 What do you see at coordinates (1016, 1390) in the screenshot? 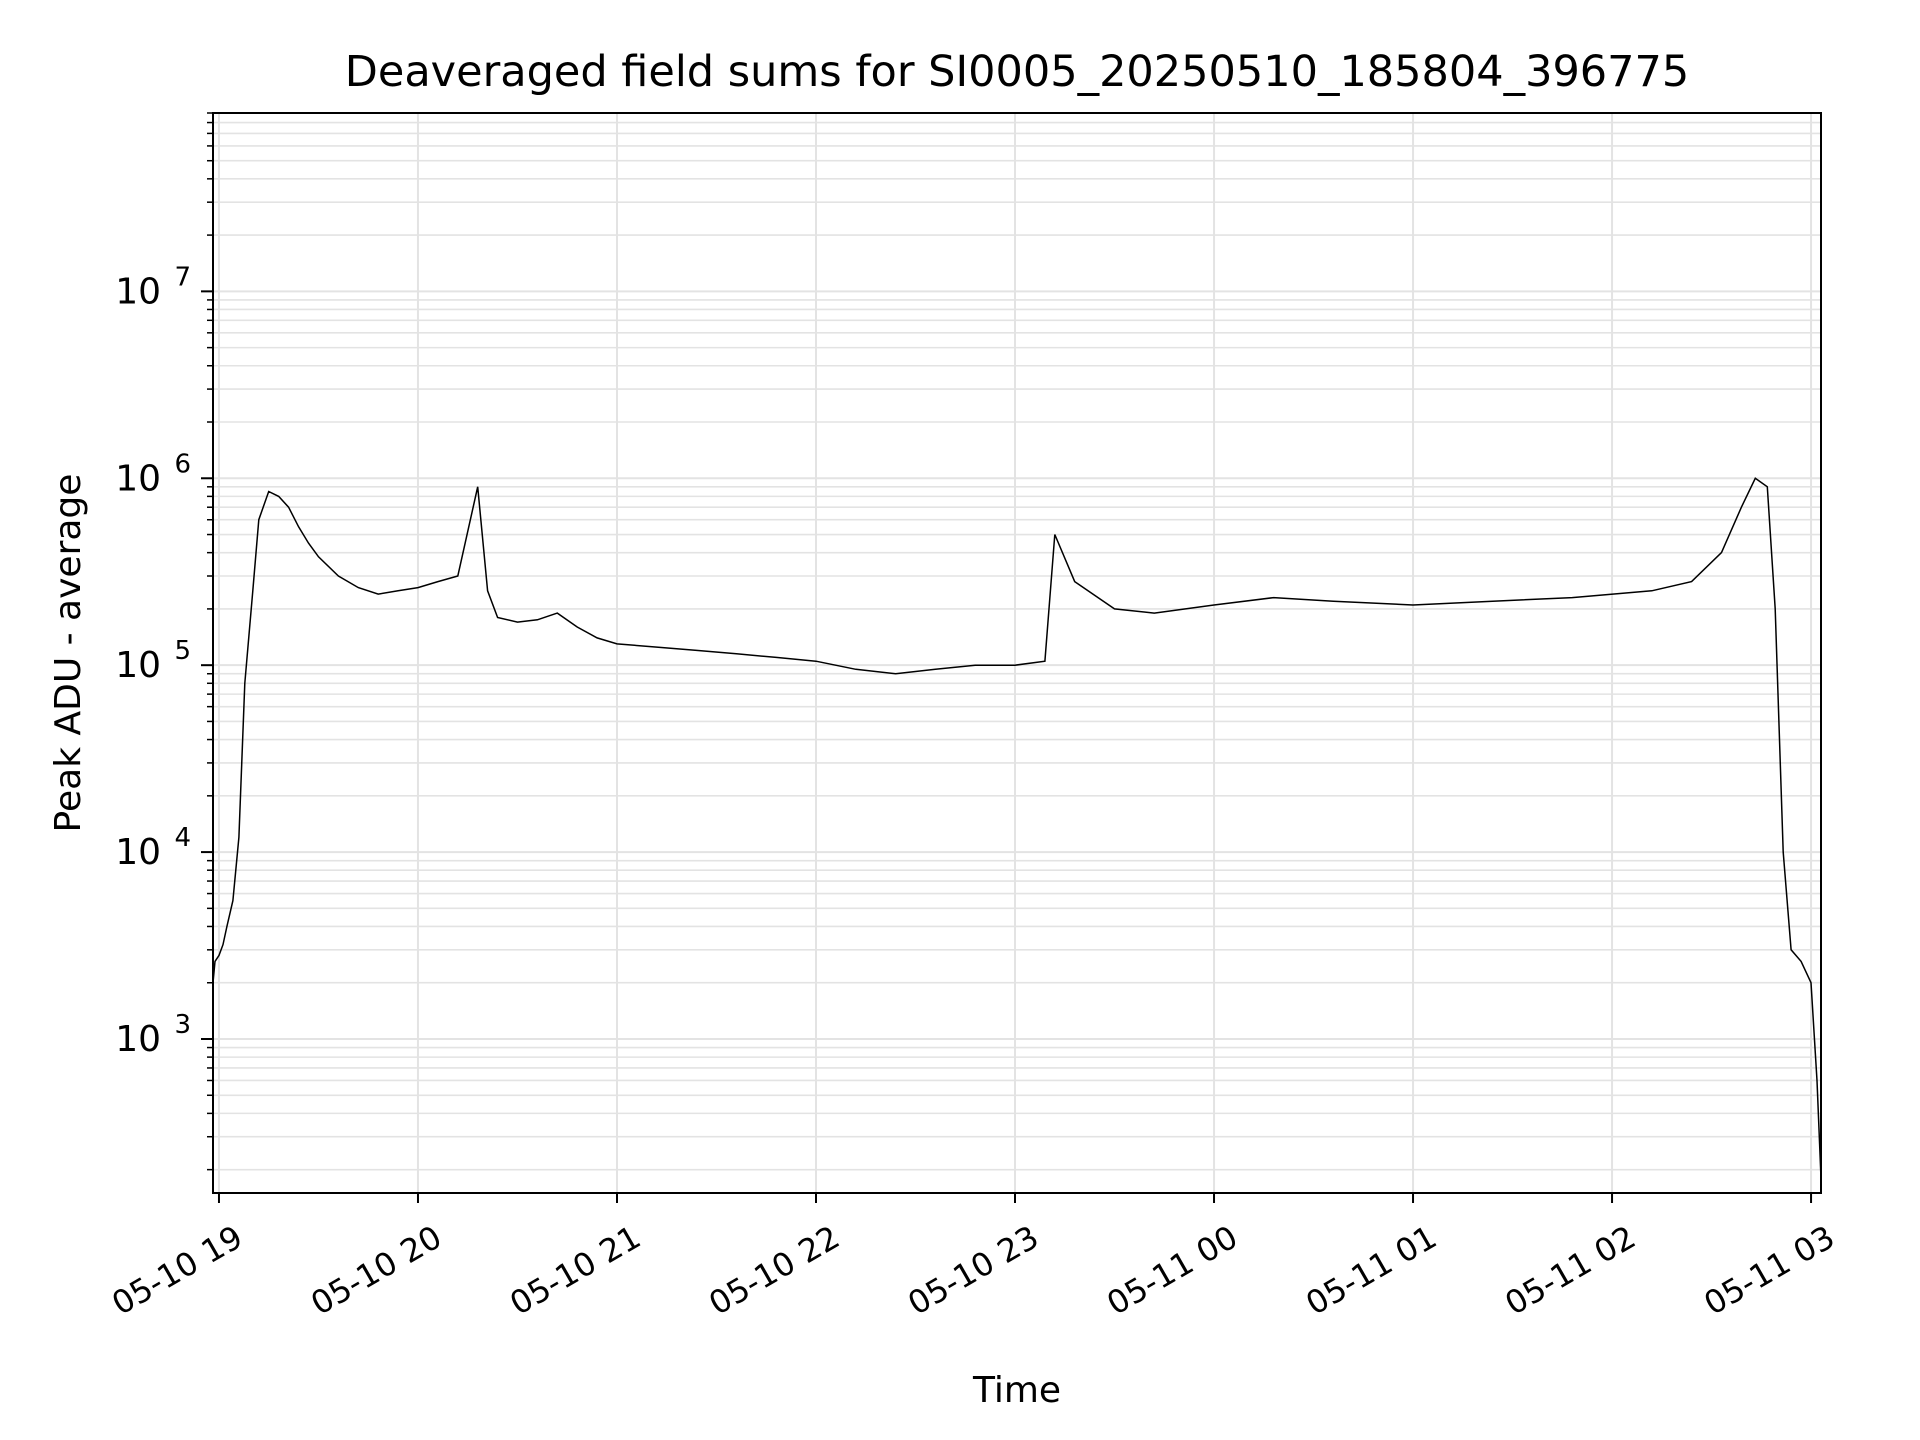
I see `x-axis-label: Time` at bounding box center [1016, 1390].